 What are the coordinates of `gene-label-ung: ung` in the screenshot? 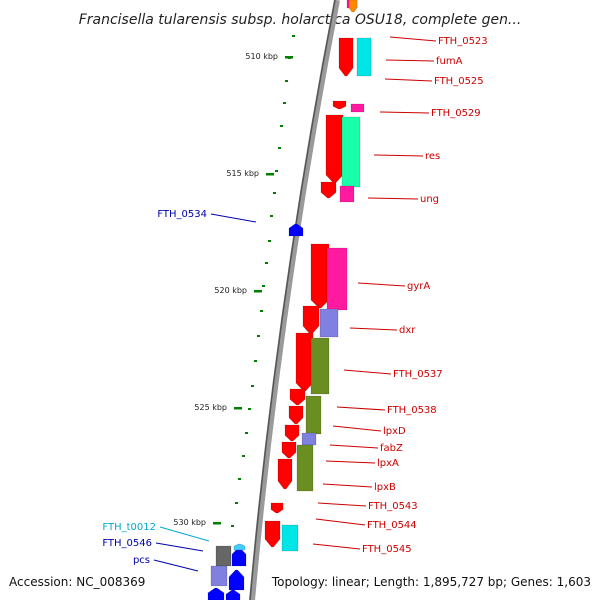 It's located at (429, 199).